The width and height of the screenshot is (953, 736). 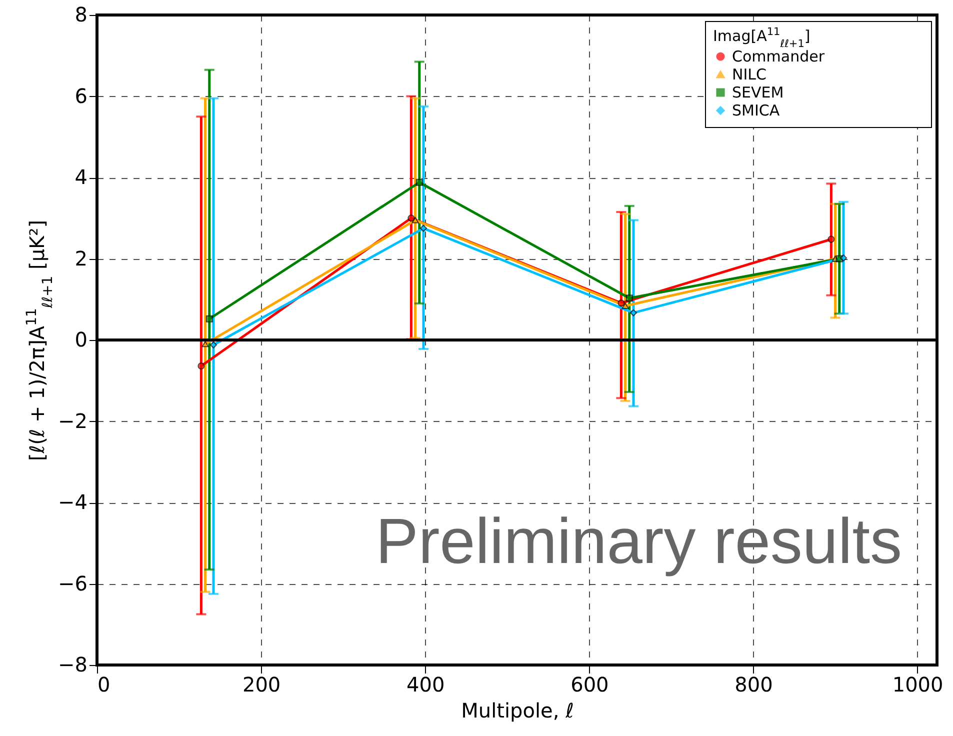 What do you see at coordinates (73, 420) in the screenshot?
I see `y-tick-label: −2` at bounding box center [73, 420].